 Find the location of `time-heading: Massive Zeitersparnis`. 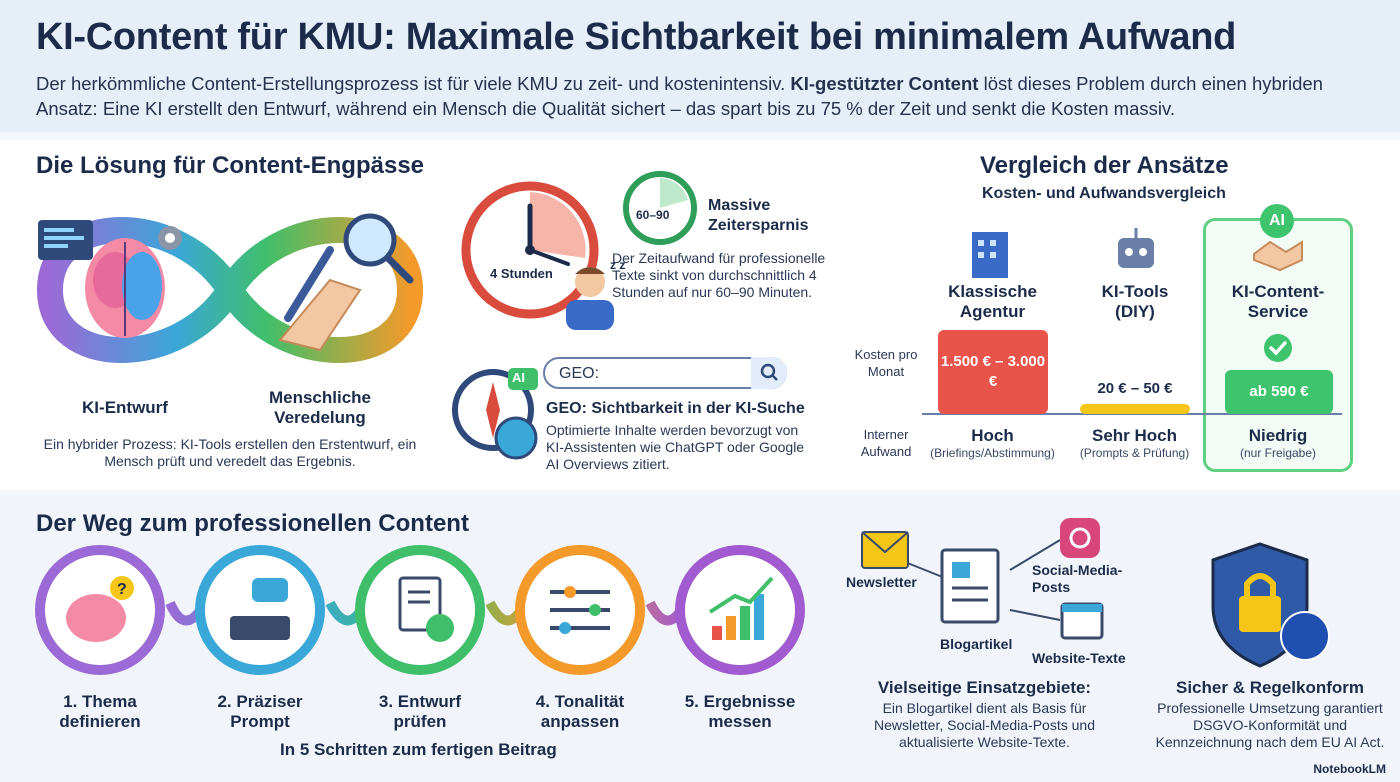

time-heading: Massive Zeitersparnis is located at coordinates (758, 215).